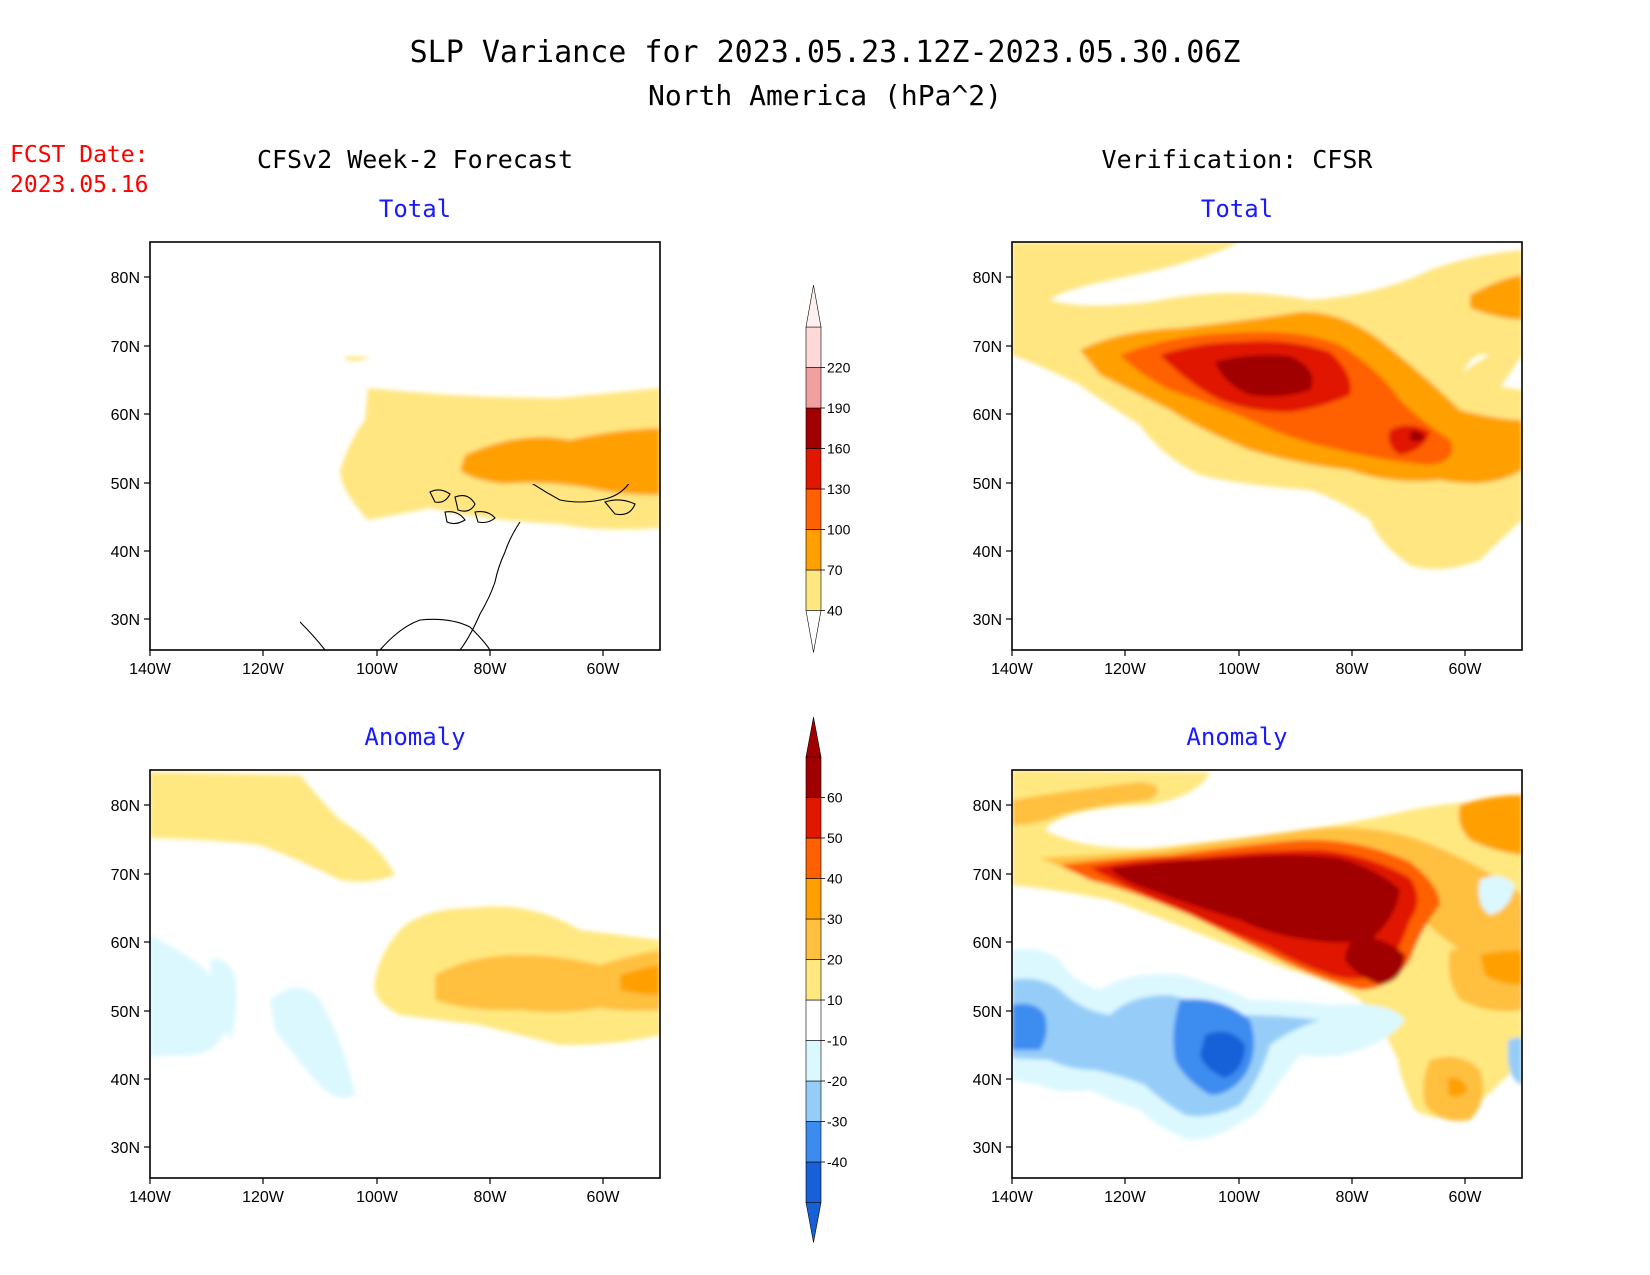 Image resolution: width=1650 pixels, height=1275 pixels. Describe the element at coordinates (1236, 737) in the screenshot. I see `panel-title-verification-anomaly: Anomaly` at that location.